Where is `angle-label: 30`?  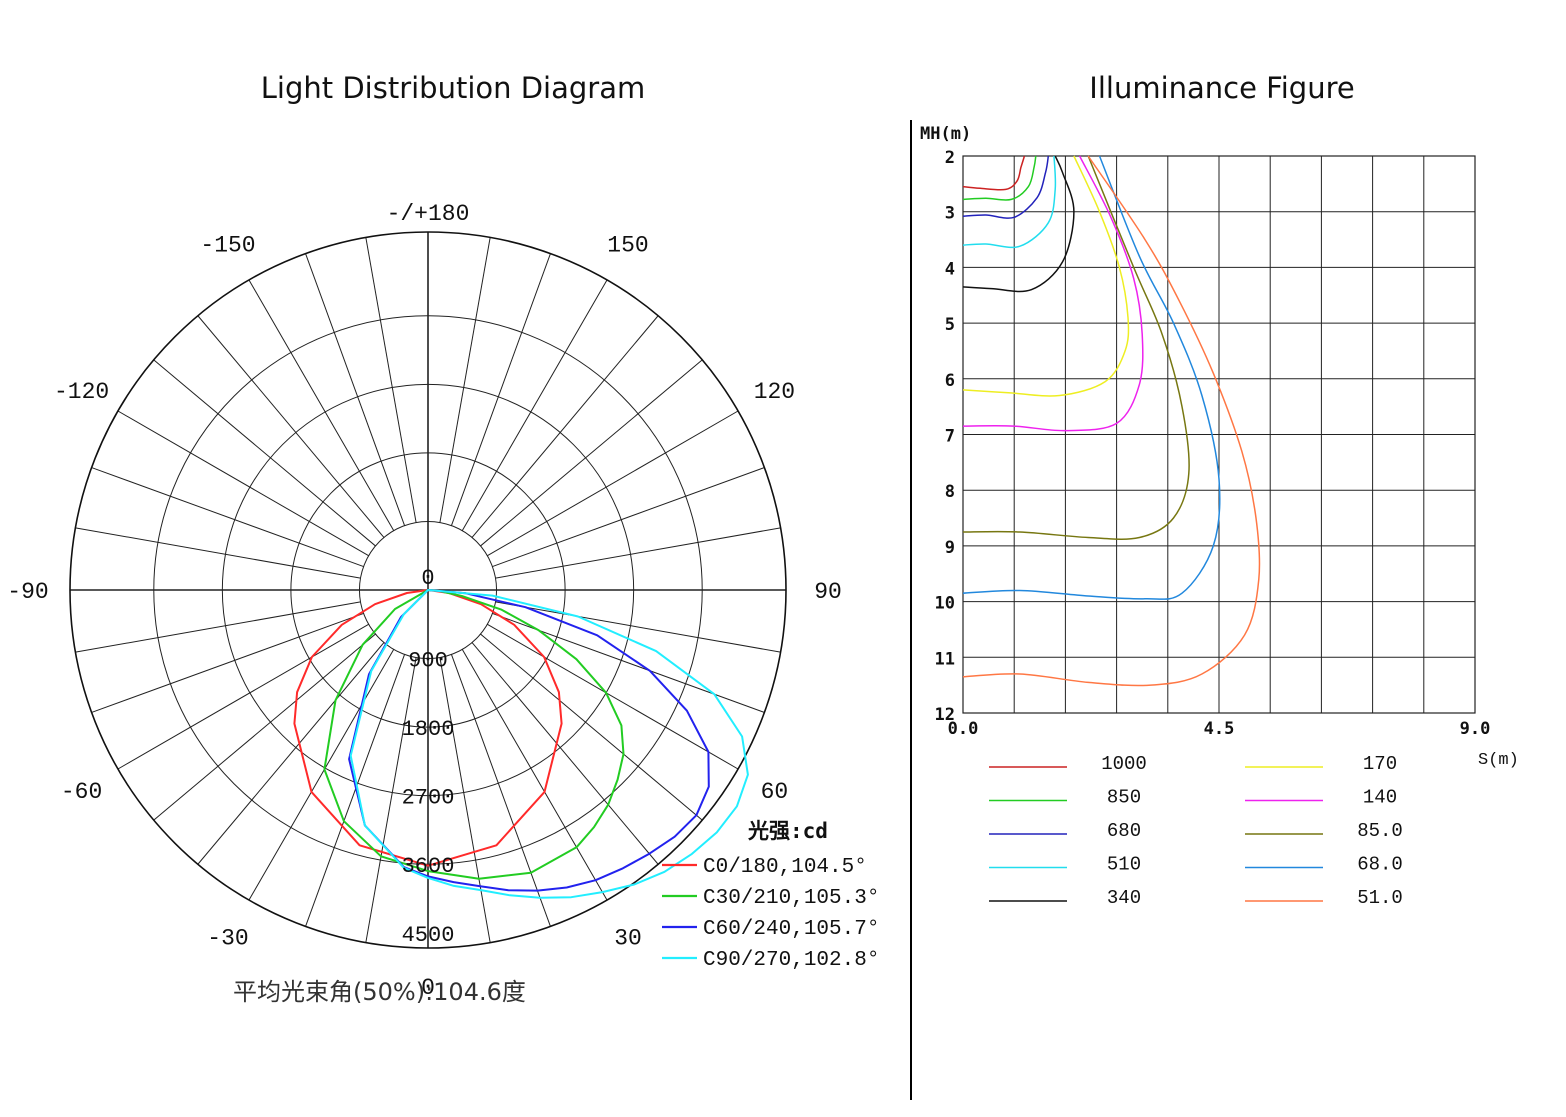
angle-label: 30 is located at coordinates (628, 938).